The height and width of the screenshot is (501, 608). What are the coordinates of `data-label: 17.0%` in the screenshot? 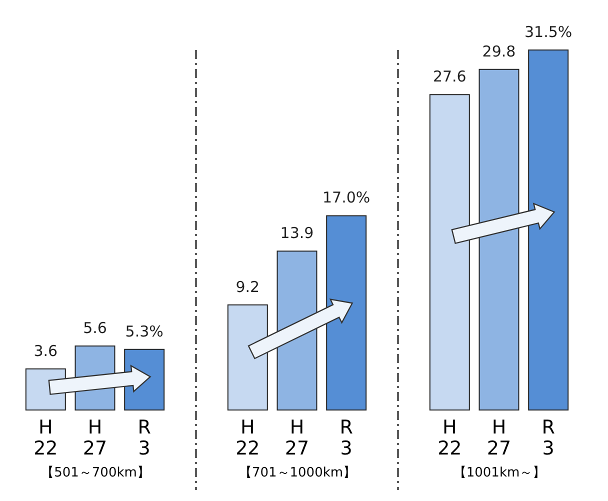 It's located at (346, 197).